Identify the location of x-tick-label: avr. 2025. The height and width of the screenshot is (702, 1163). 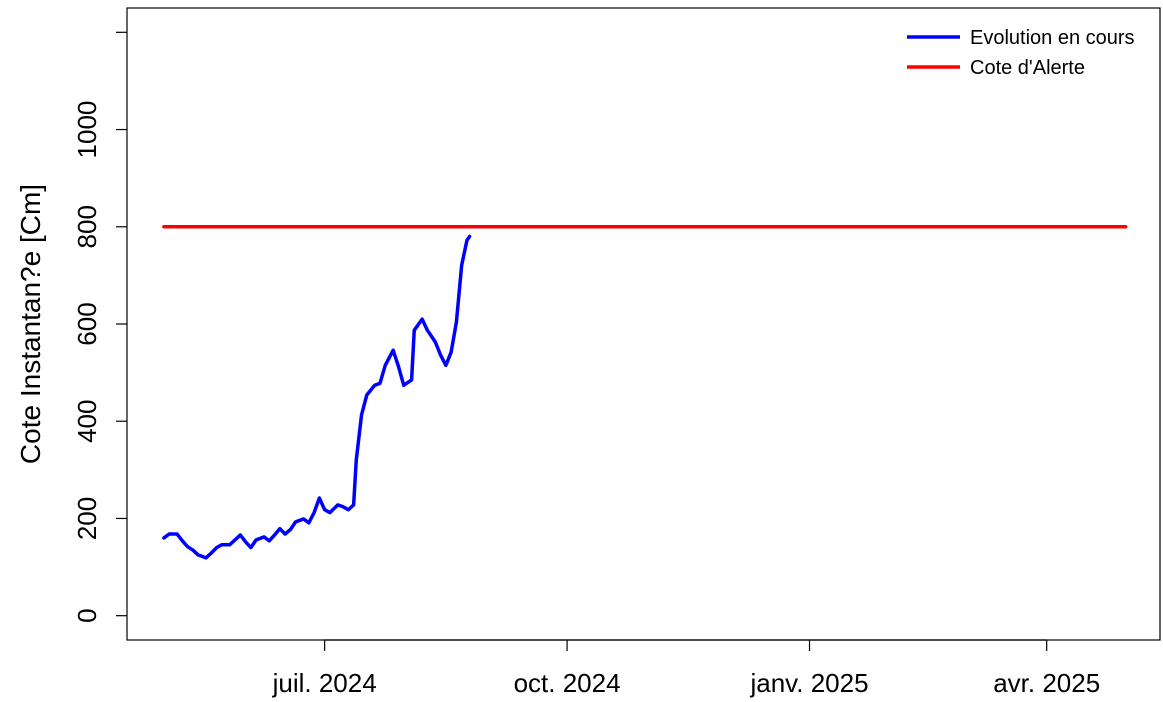
(1046, 683).